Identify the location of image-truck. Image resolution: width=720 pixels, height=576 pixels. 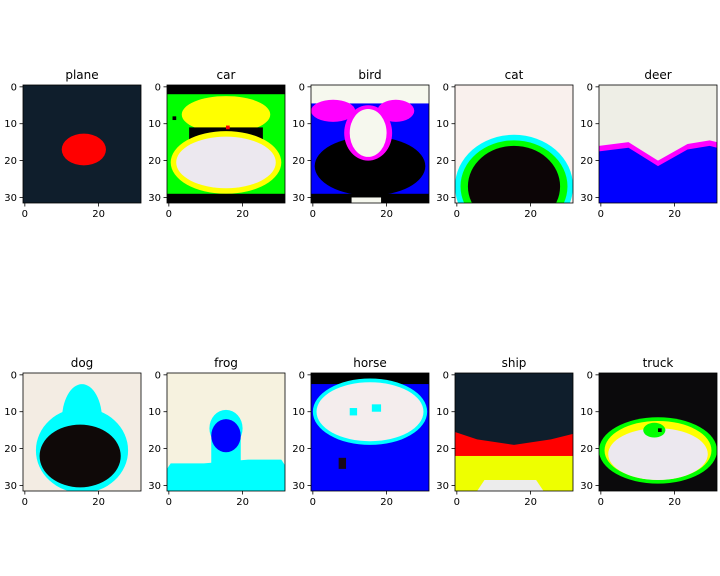
(658, 432).